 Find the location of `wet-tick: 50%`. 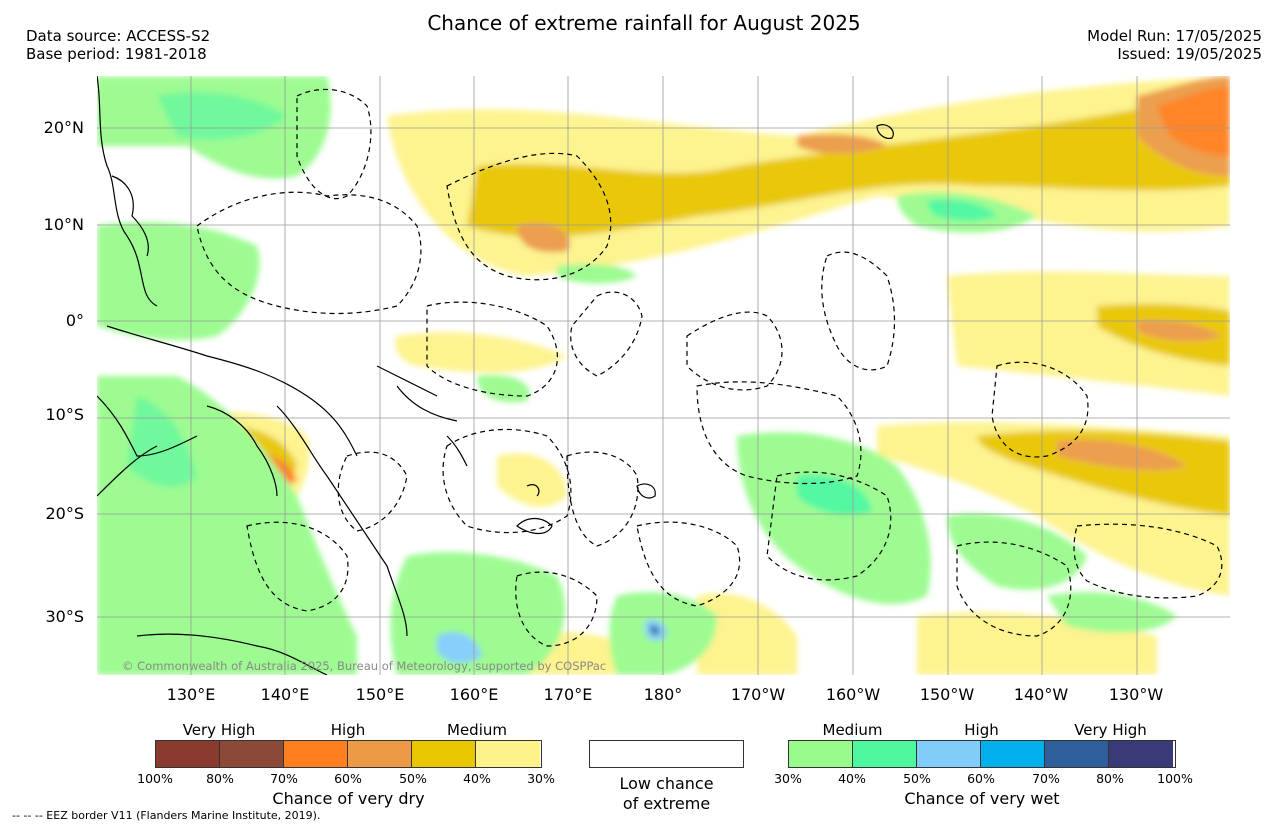

wet-tick: 50% is located at coordinates (917, 778).